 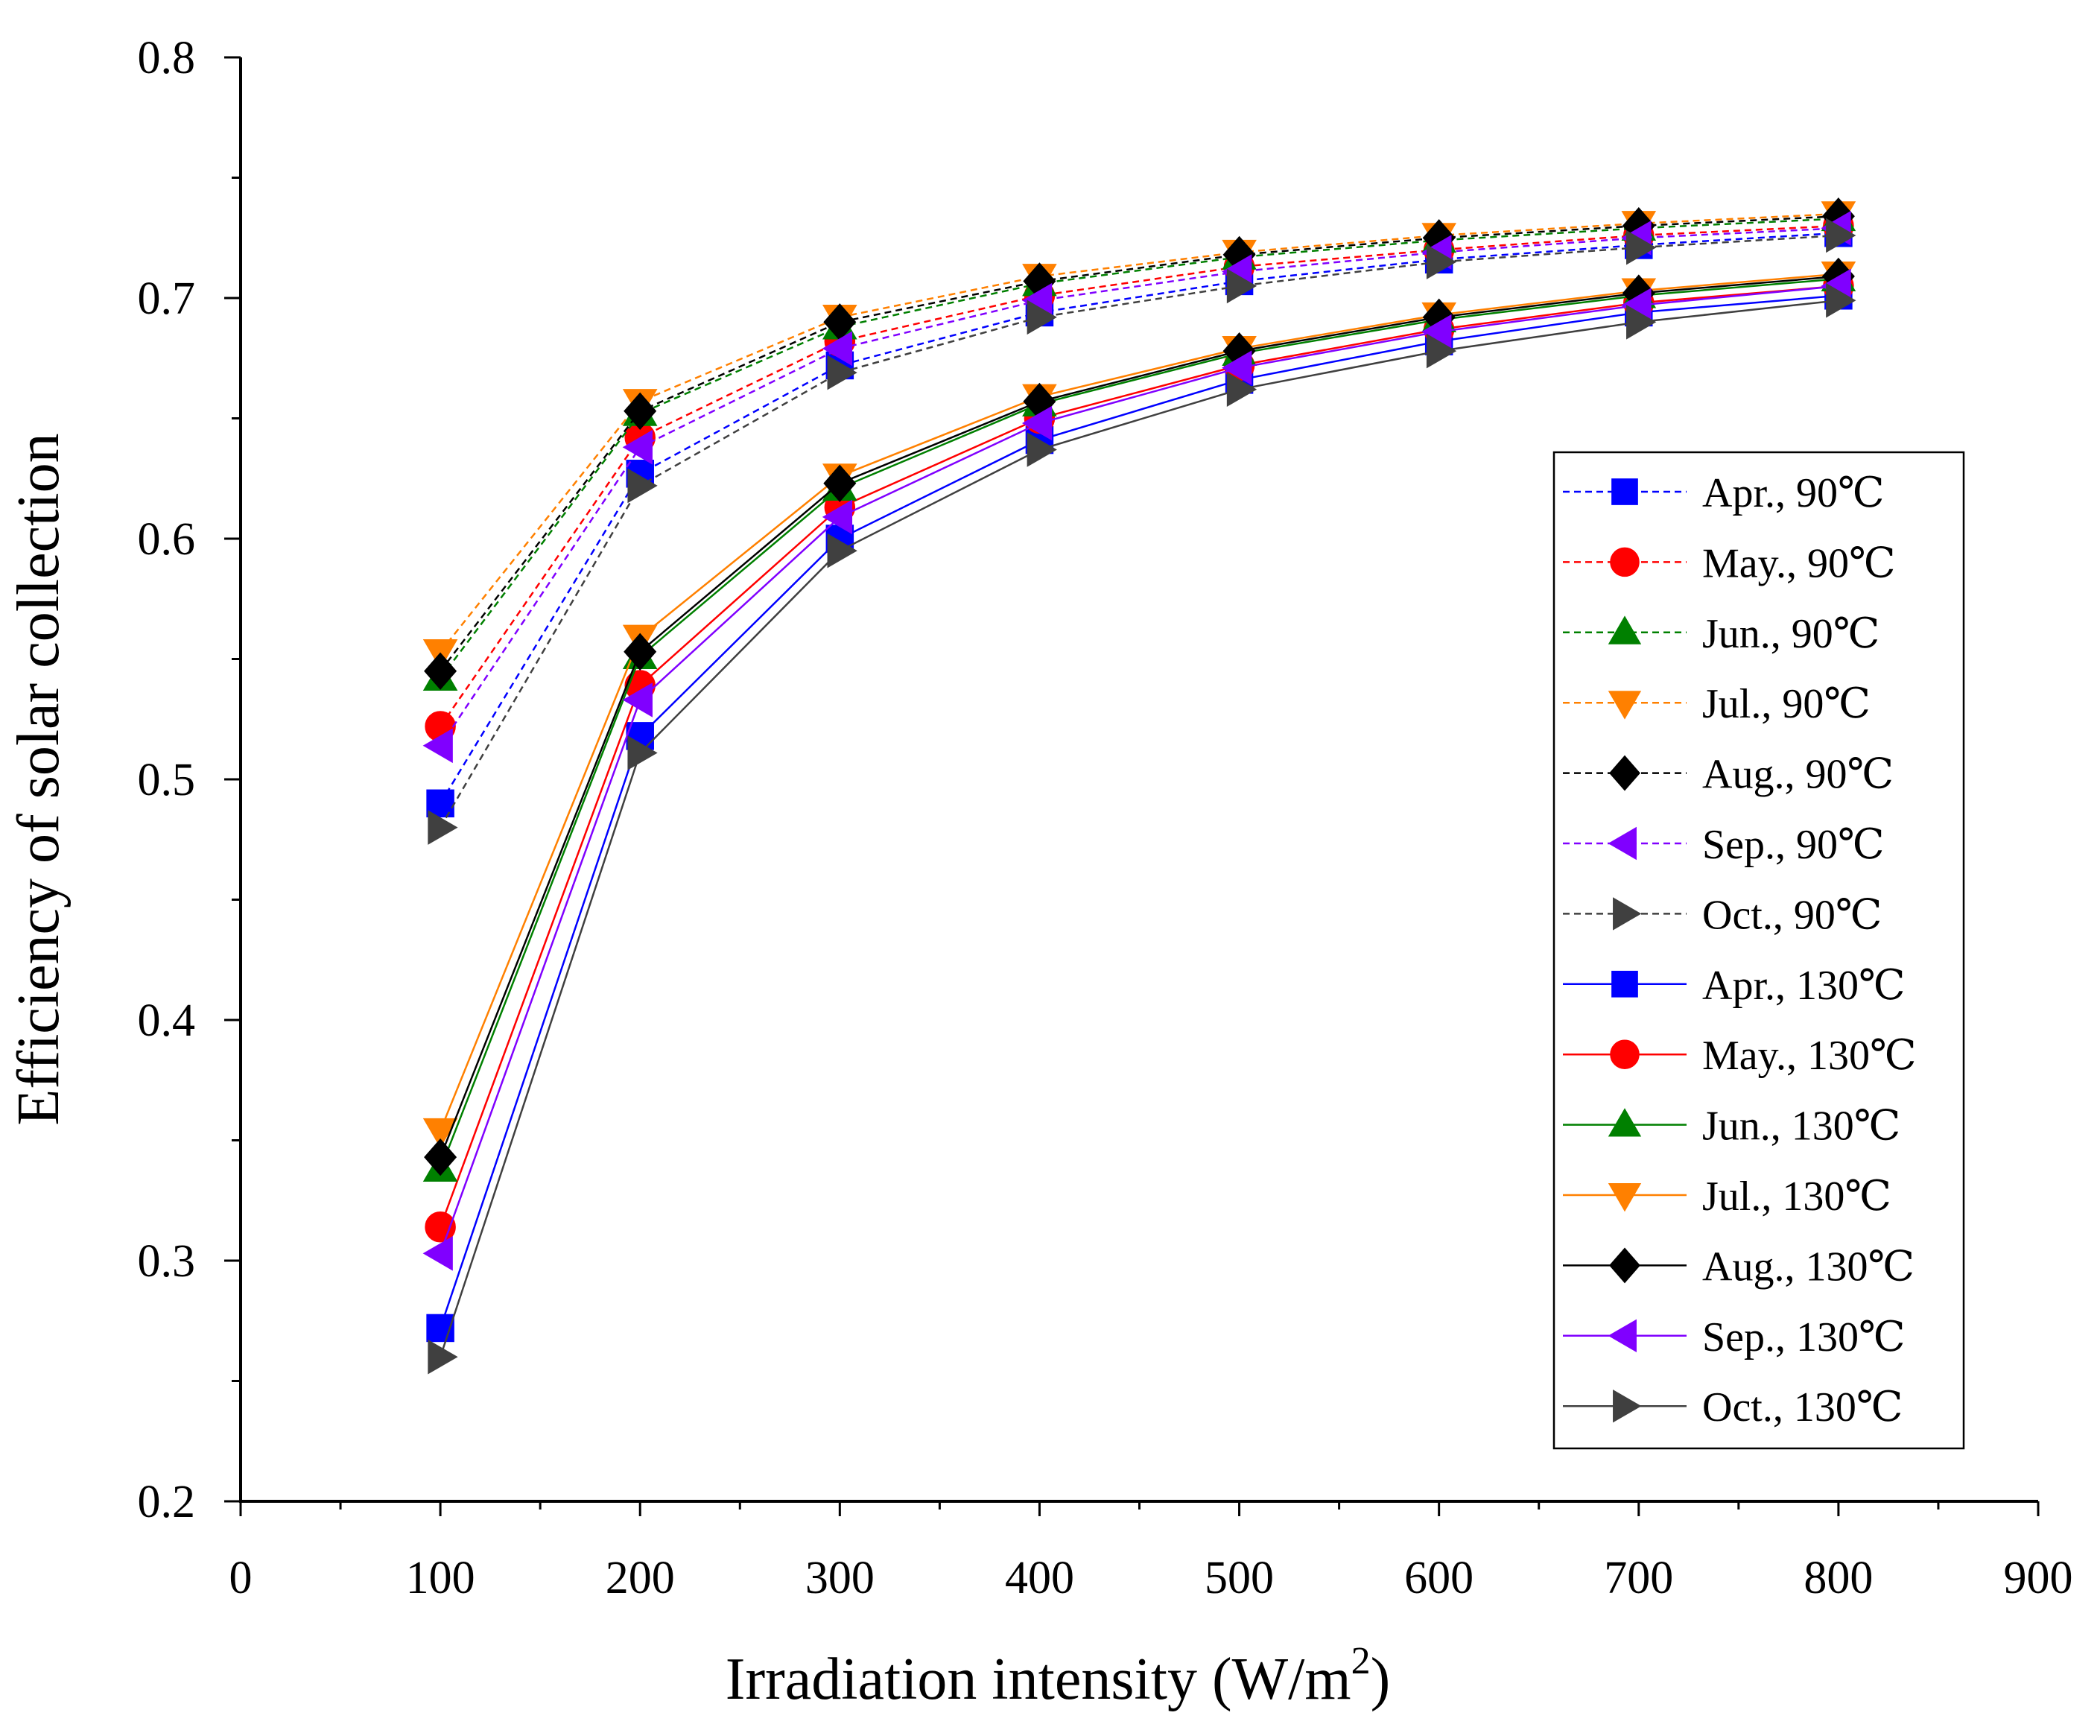 What do you see at coordinates (640, 1578) in the screenshot?
I see `x-tick-label: 200` at bounding box center [640, 1578].